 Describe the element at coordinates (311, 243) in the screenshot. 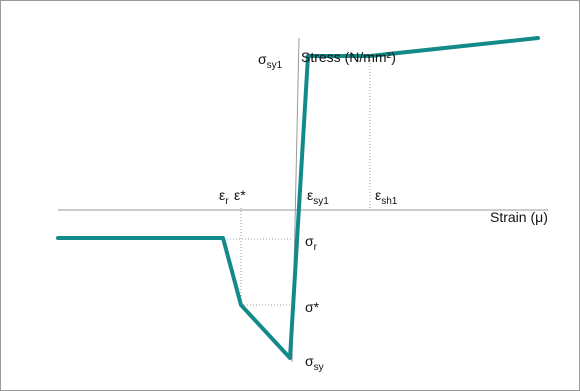

I see `label-sigma-r: σr` at that location.